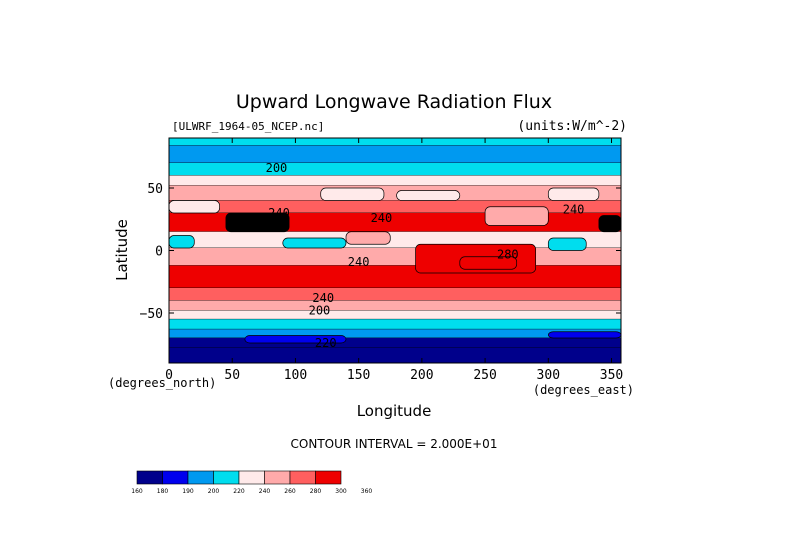  Describe the element at coordinates (239, 491) in the screenshot. I see `colorbar-label: 220` at that location.